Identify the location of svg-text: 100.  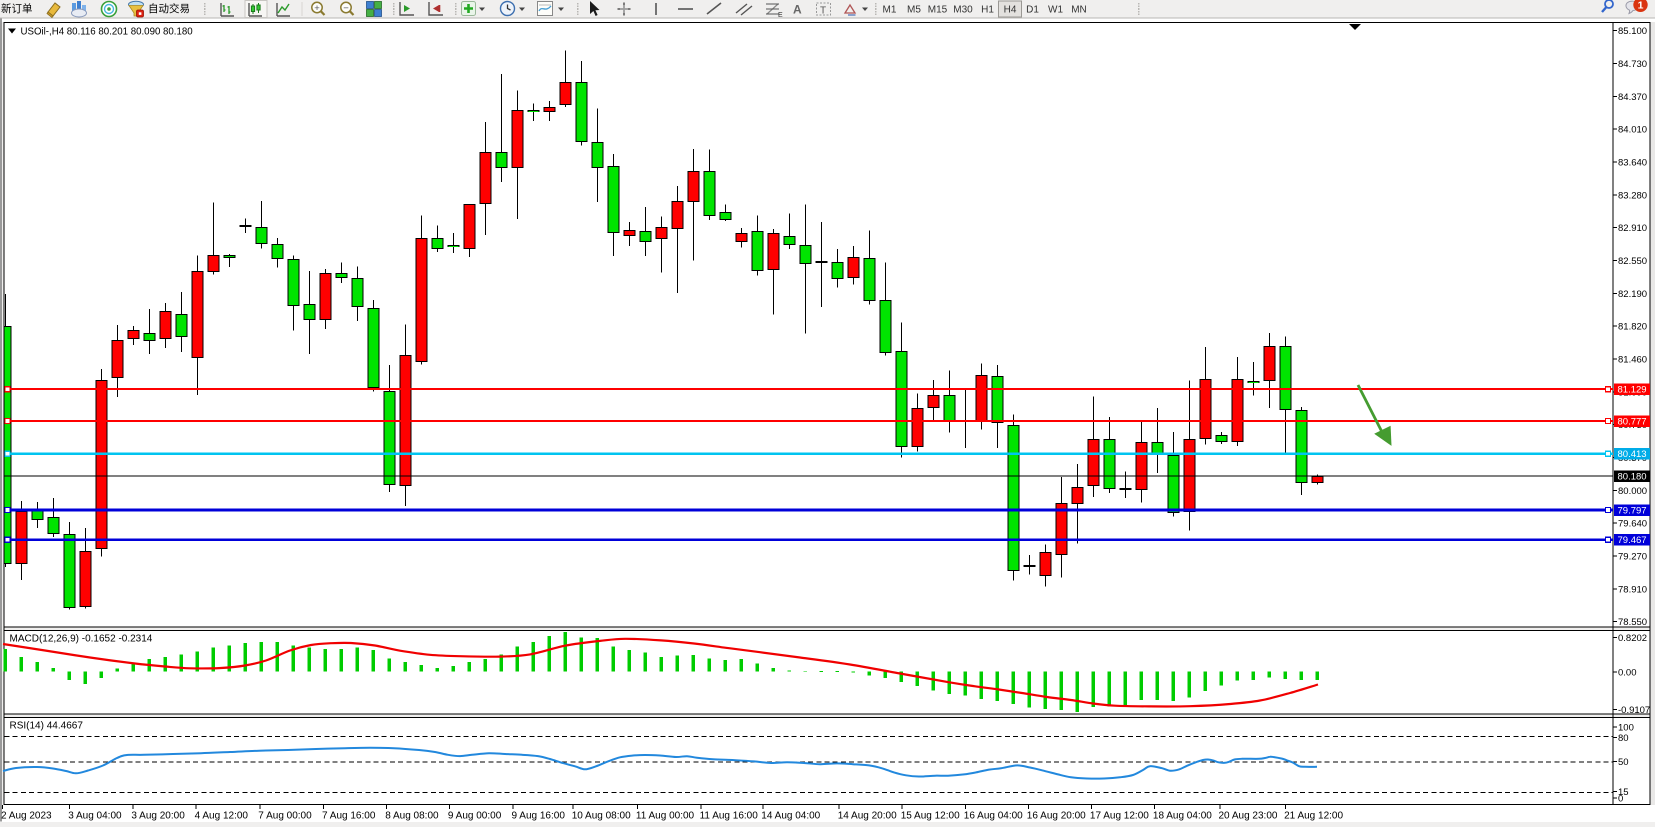
(1626, 728).